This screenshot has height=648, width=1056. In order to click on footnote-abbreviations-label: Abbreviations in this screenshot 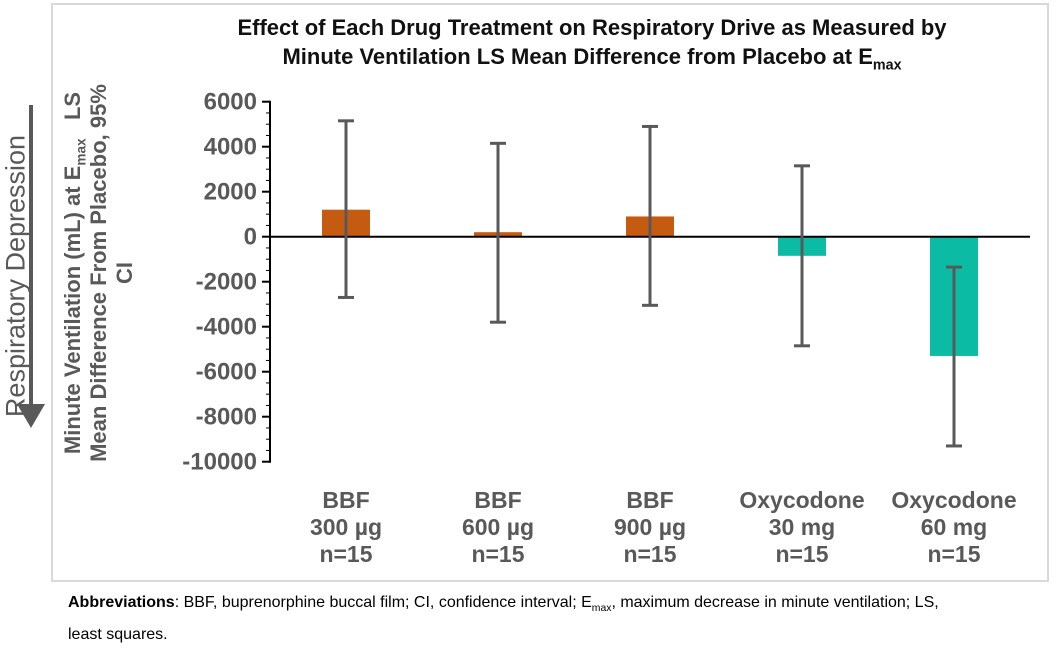, I will do `click(121, 602)`.